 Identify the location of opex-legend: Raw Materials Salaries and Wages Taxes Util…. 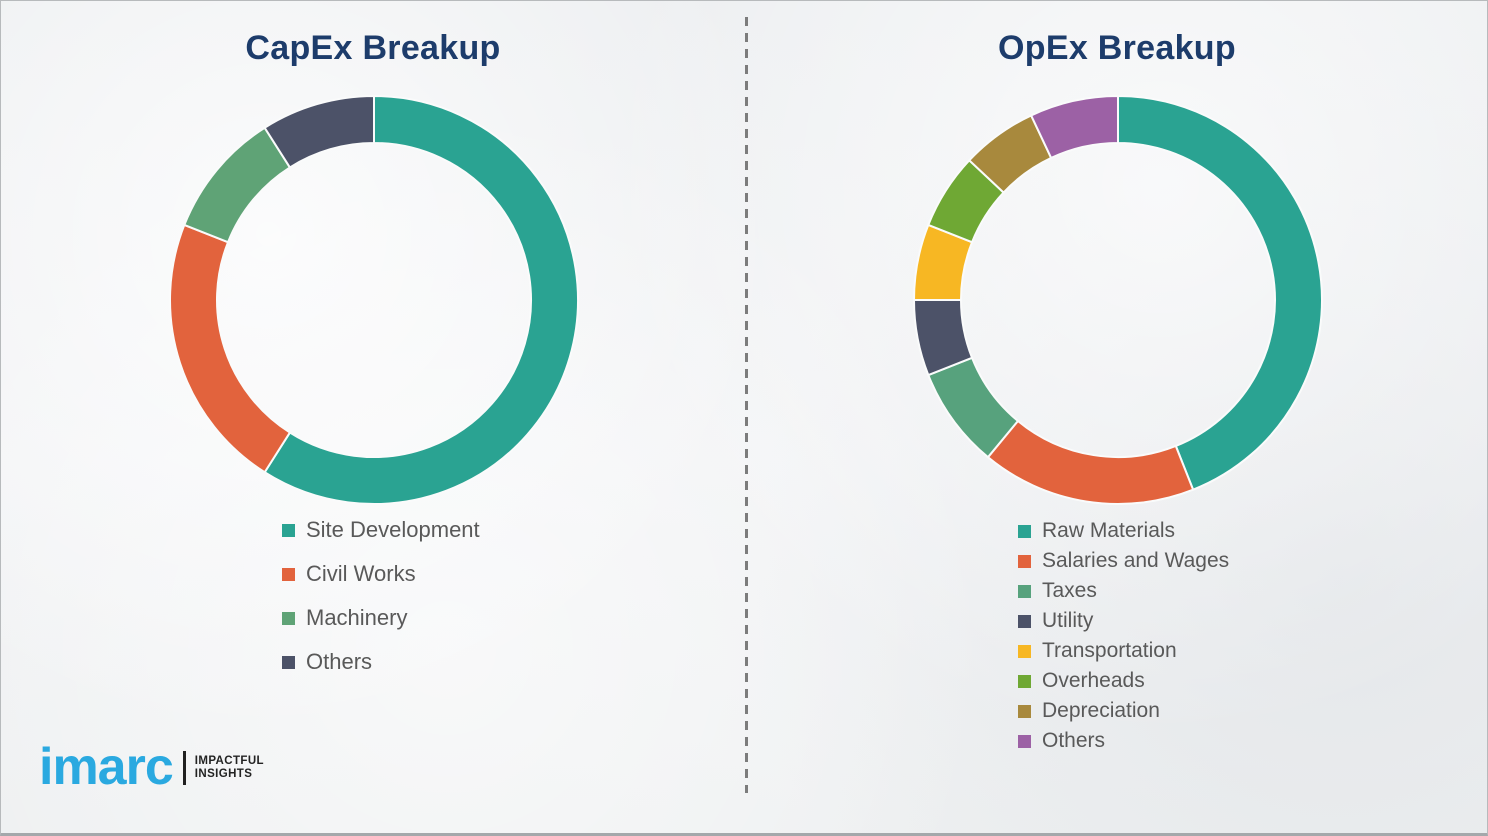
(1123, 639).